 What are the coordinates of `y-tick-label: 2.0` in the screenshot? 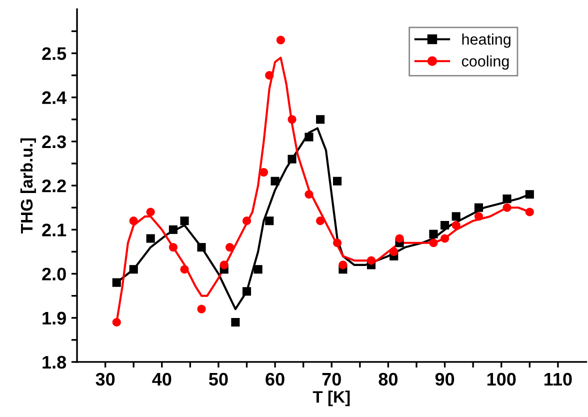 It's located at (54, 274).